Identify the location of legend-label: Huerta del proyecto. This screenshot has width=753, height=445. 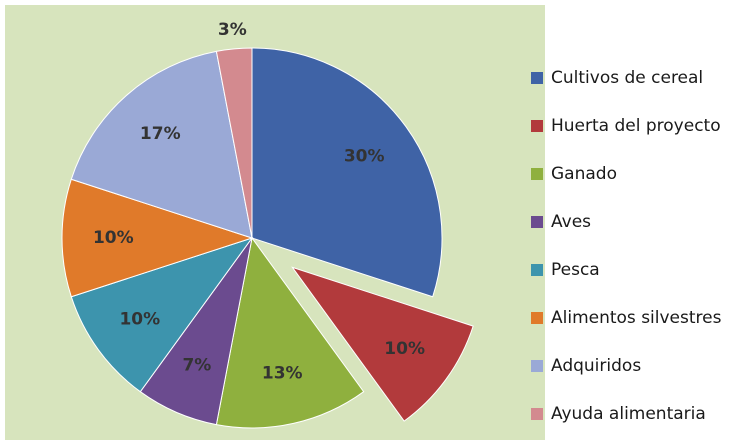
(636, 126).